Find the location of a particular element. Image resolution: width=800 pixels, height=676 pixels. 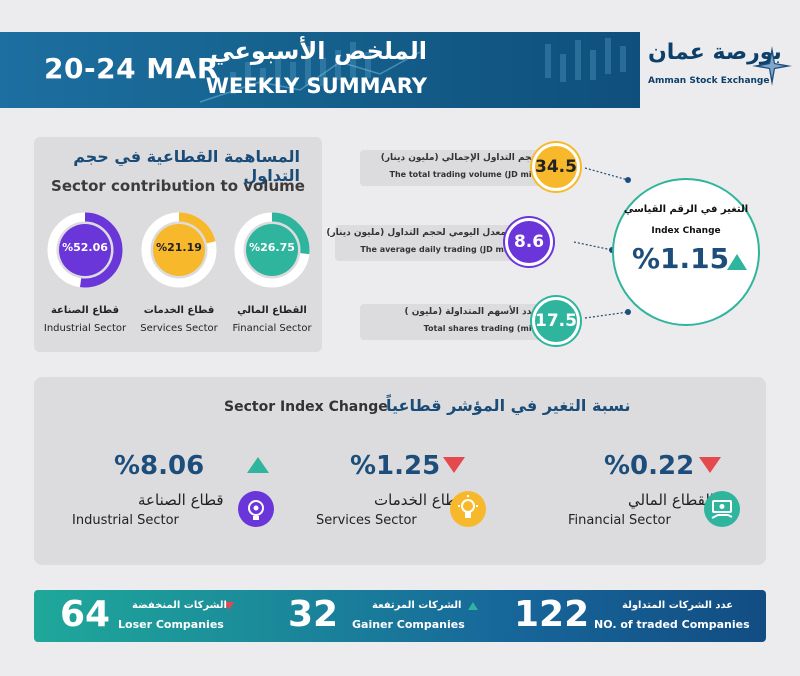

sector-change-value: %8.06 is located at coordinates (159, 466).